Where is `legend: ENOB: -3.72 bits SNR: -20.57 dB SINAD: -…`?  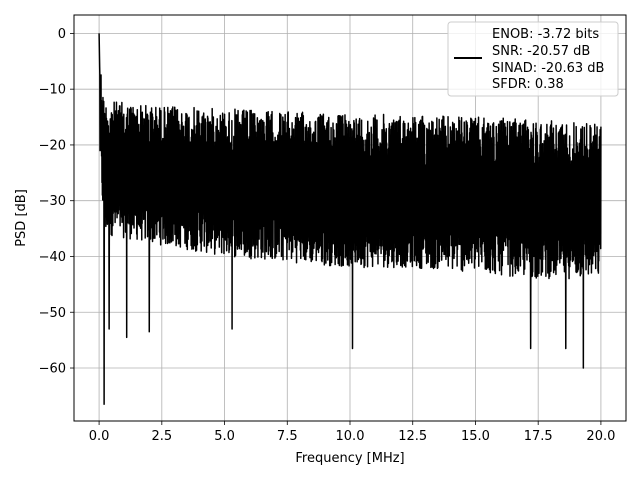
legend: ENOB: -3.72 bits SNR: -20.57 dB SINAD: -… is located at coordinates (533, 59).